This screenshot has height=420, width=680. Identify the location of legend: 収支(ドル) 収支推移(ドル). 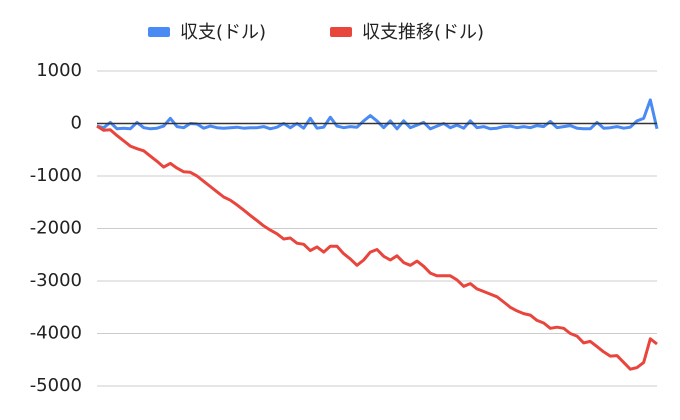
(316, 32).